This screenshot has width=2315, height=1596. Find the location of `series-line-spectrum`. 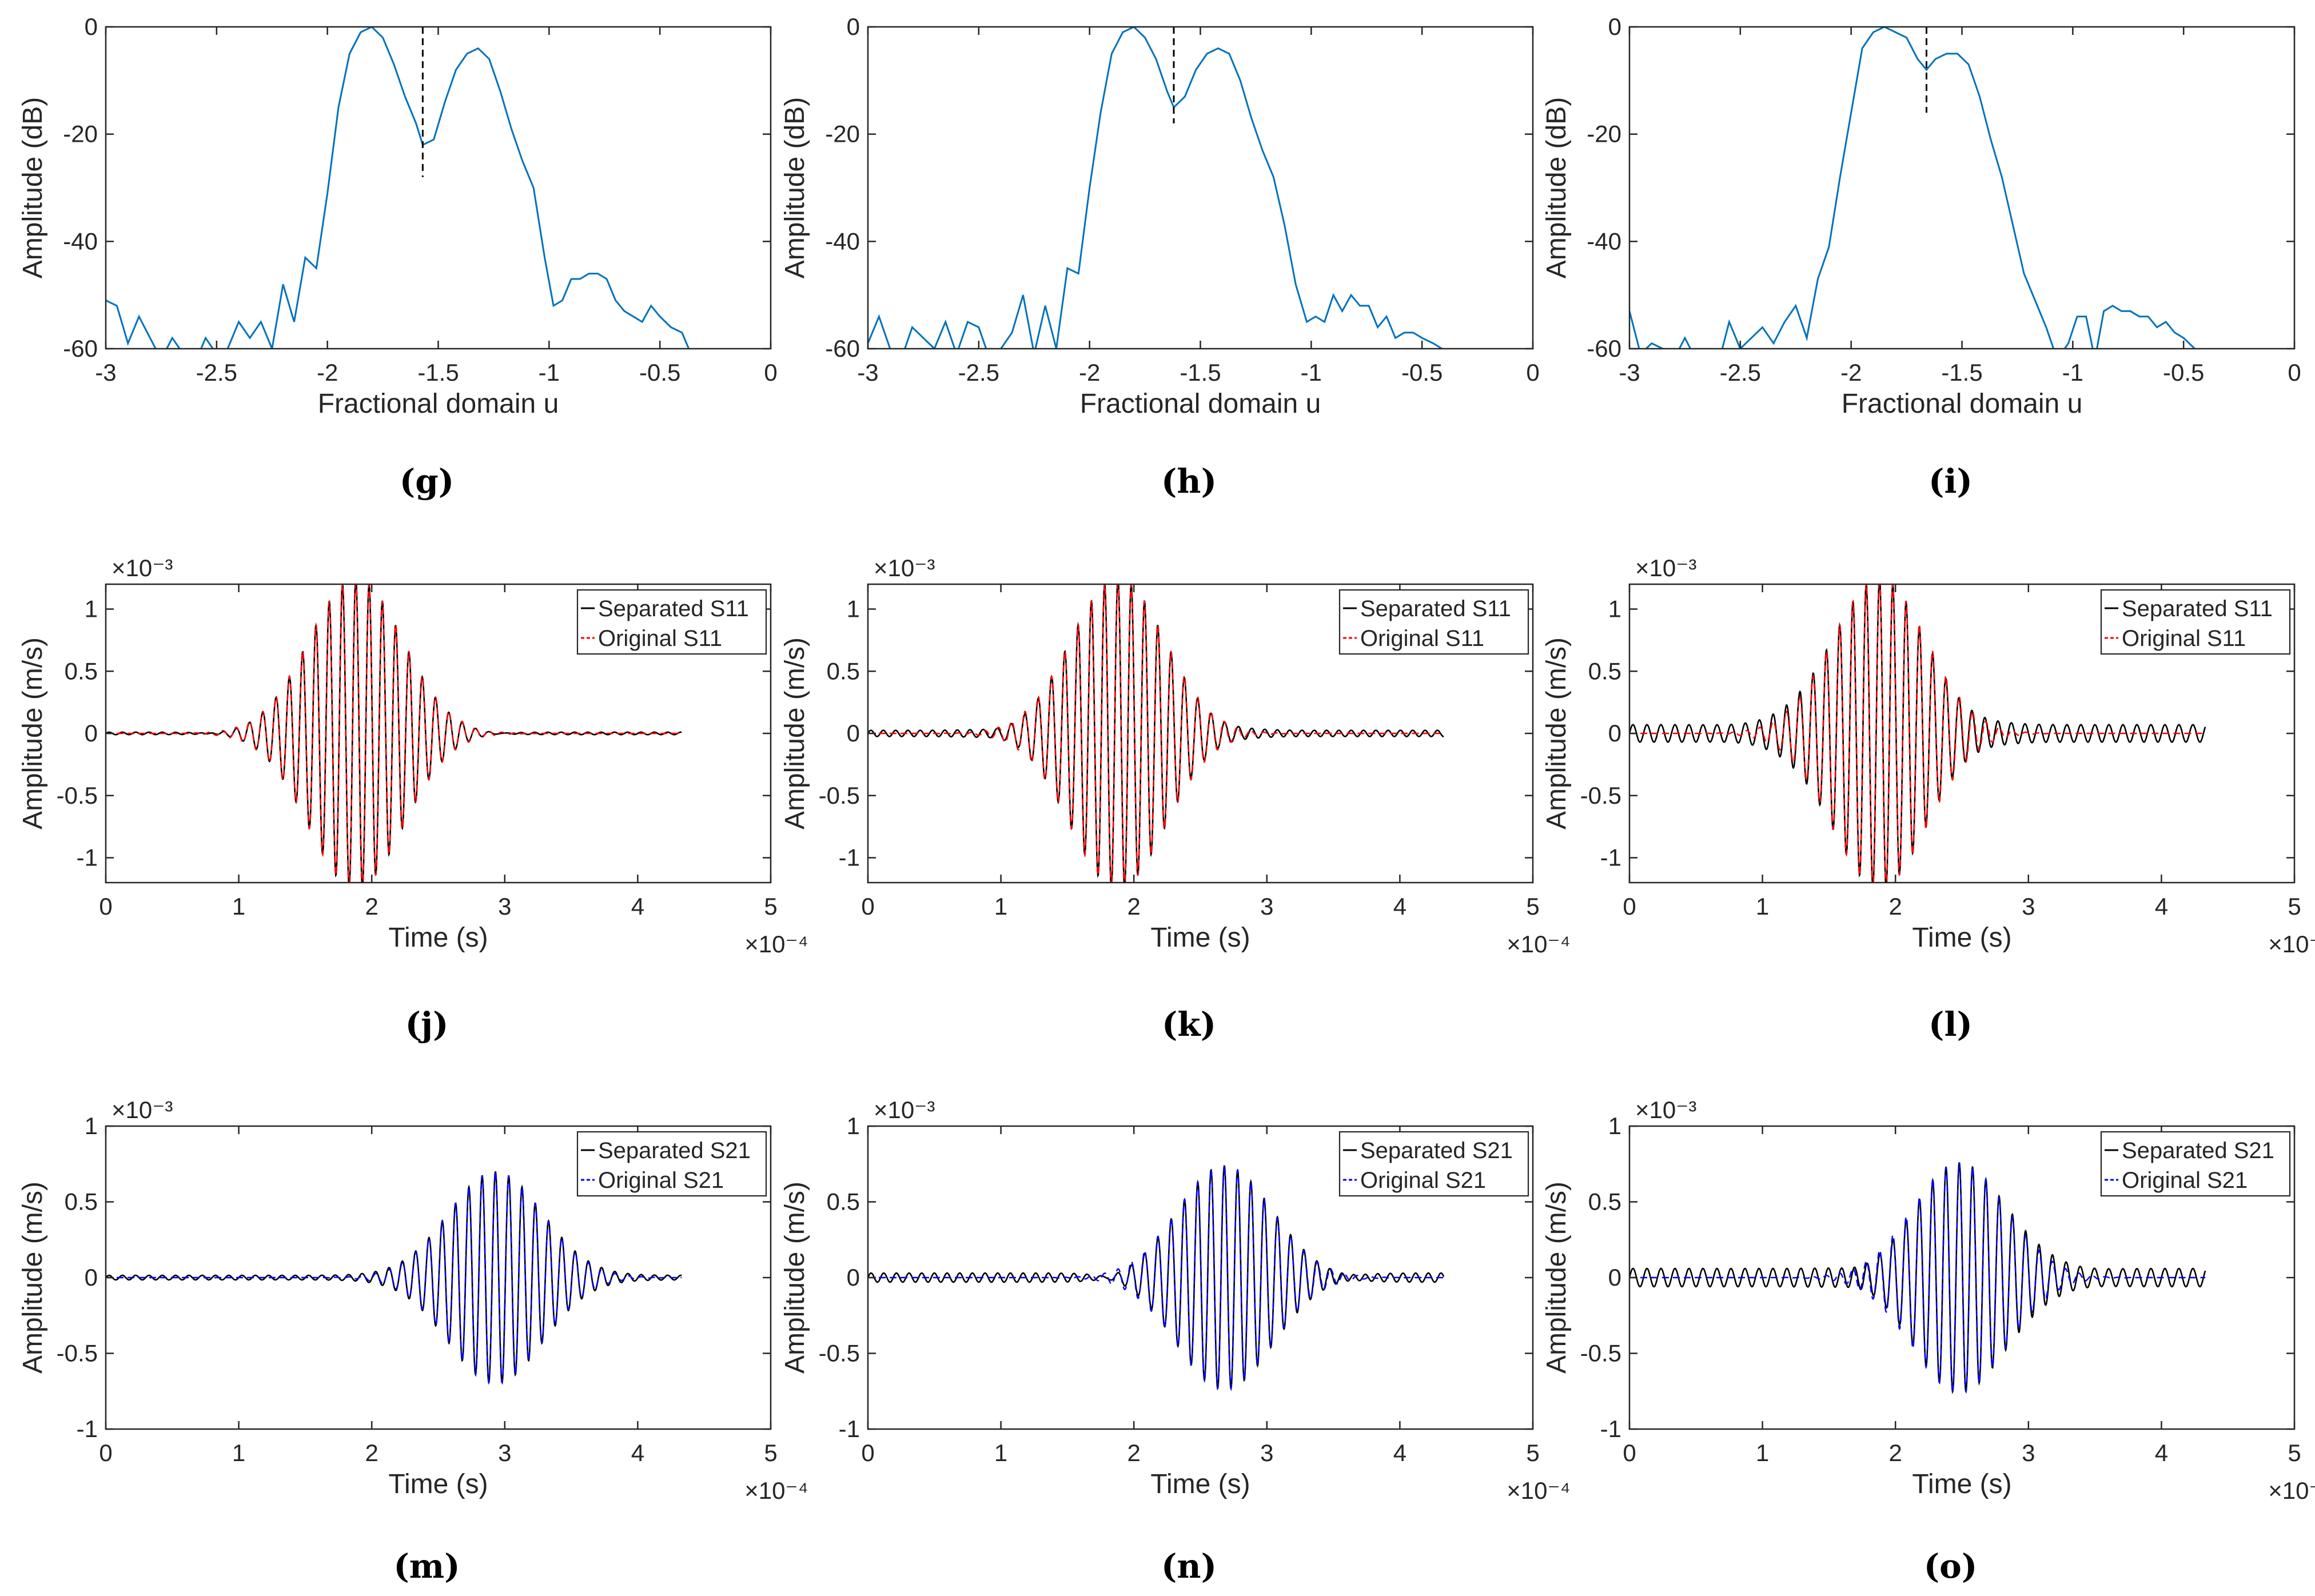

series-line-spectrum is located at coordinates (1921, 188).